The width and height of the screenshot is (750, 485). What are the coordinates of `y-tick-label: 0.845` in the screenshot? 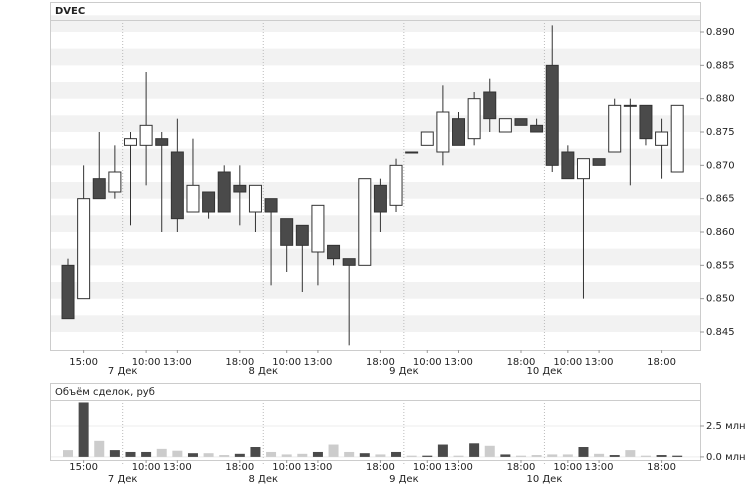 It's located at (720, 332).